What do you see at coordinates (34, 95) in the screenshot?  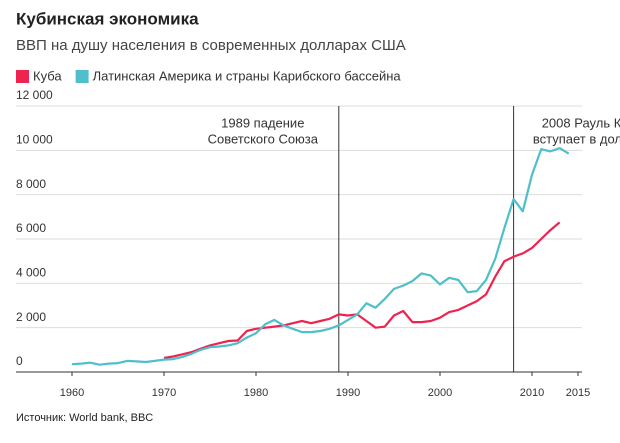 I see `y-tick-label: 12 000` at bounding box center [34, 95].